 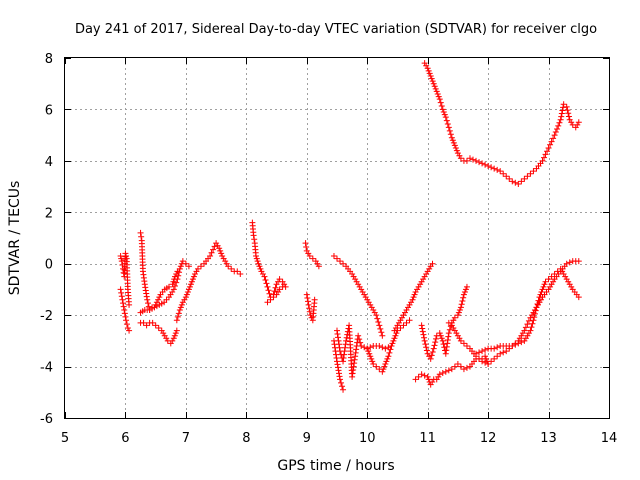 What do you see at coordinates (49, 265) in the screenshot?
I see `y-tick-label: 0` at bounding box center [49, 265].